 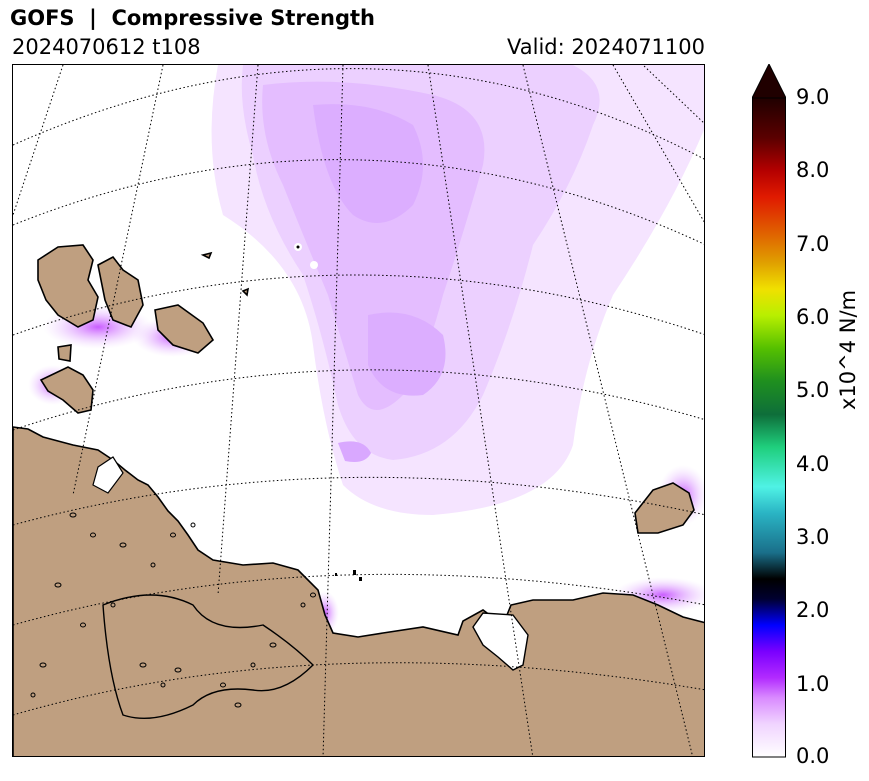 I want to click on colorbar, so click(x=770, y=410).